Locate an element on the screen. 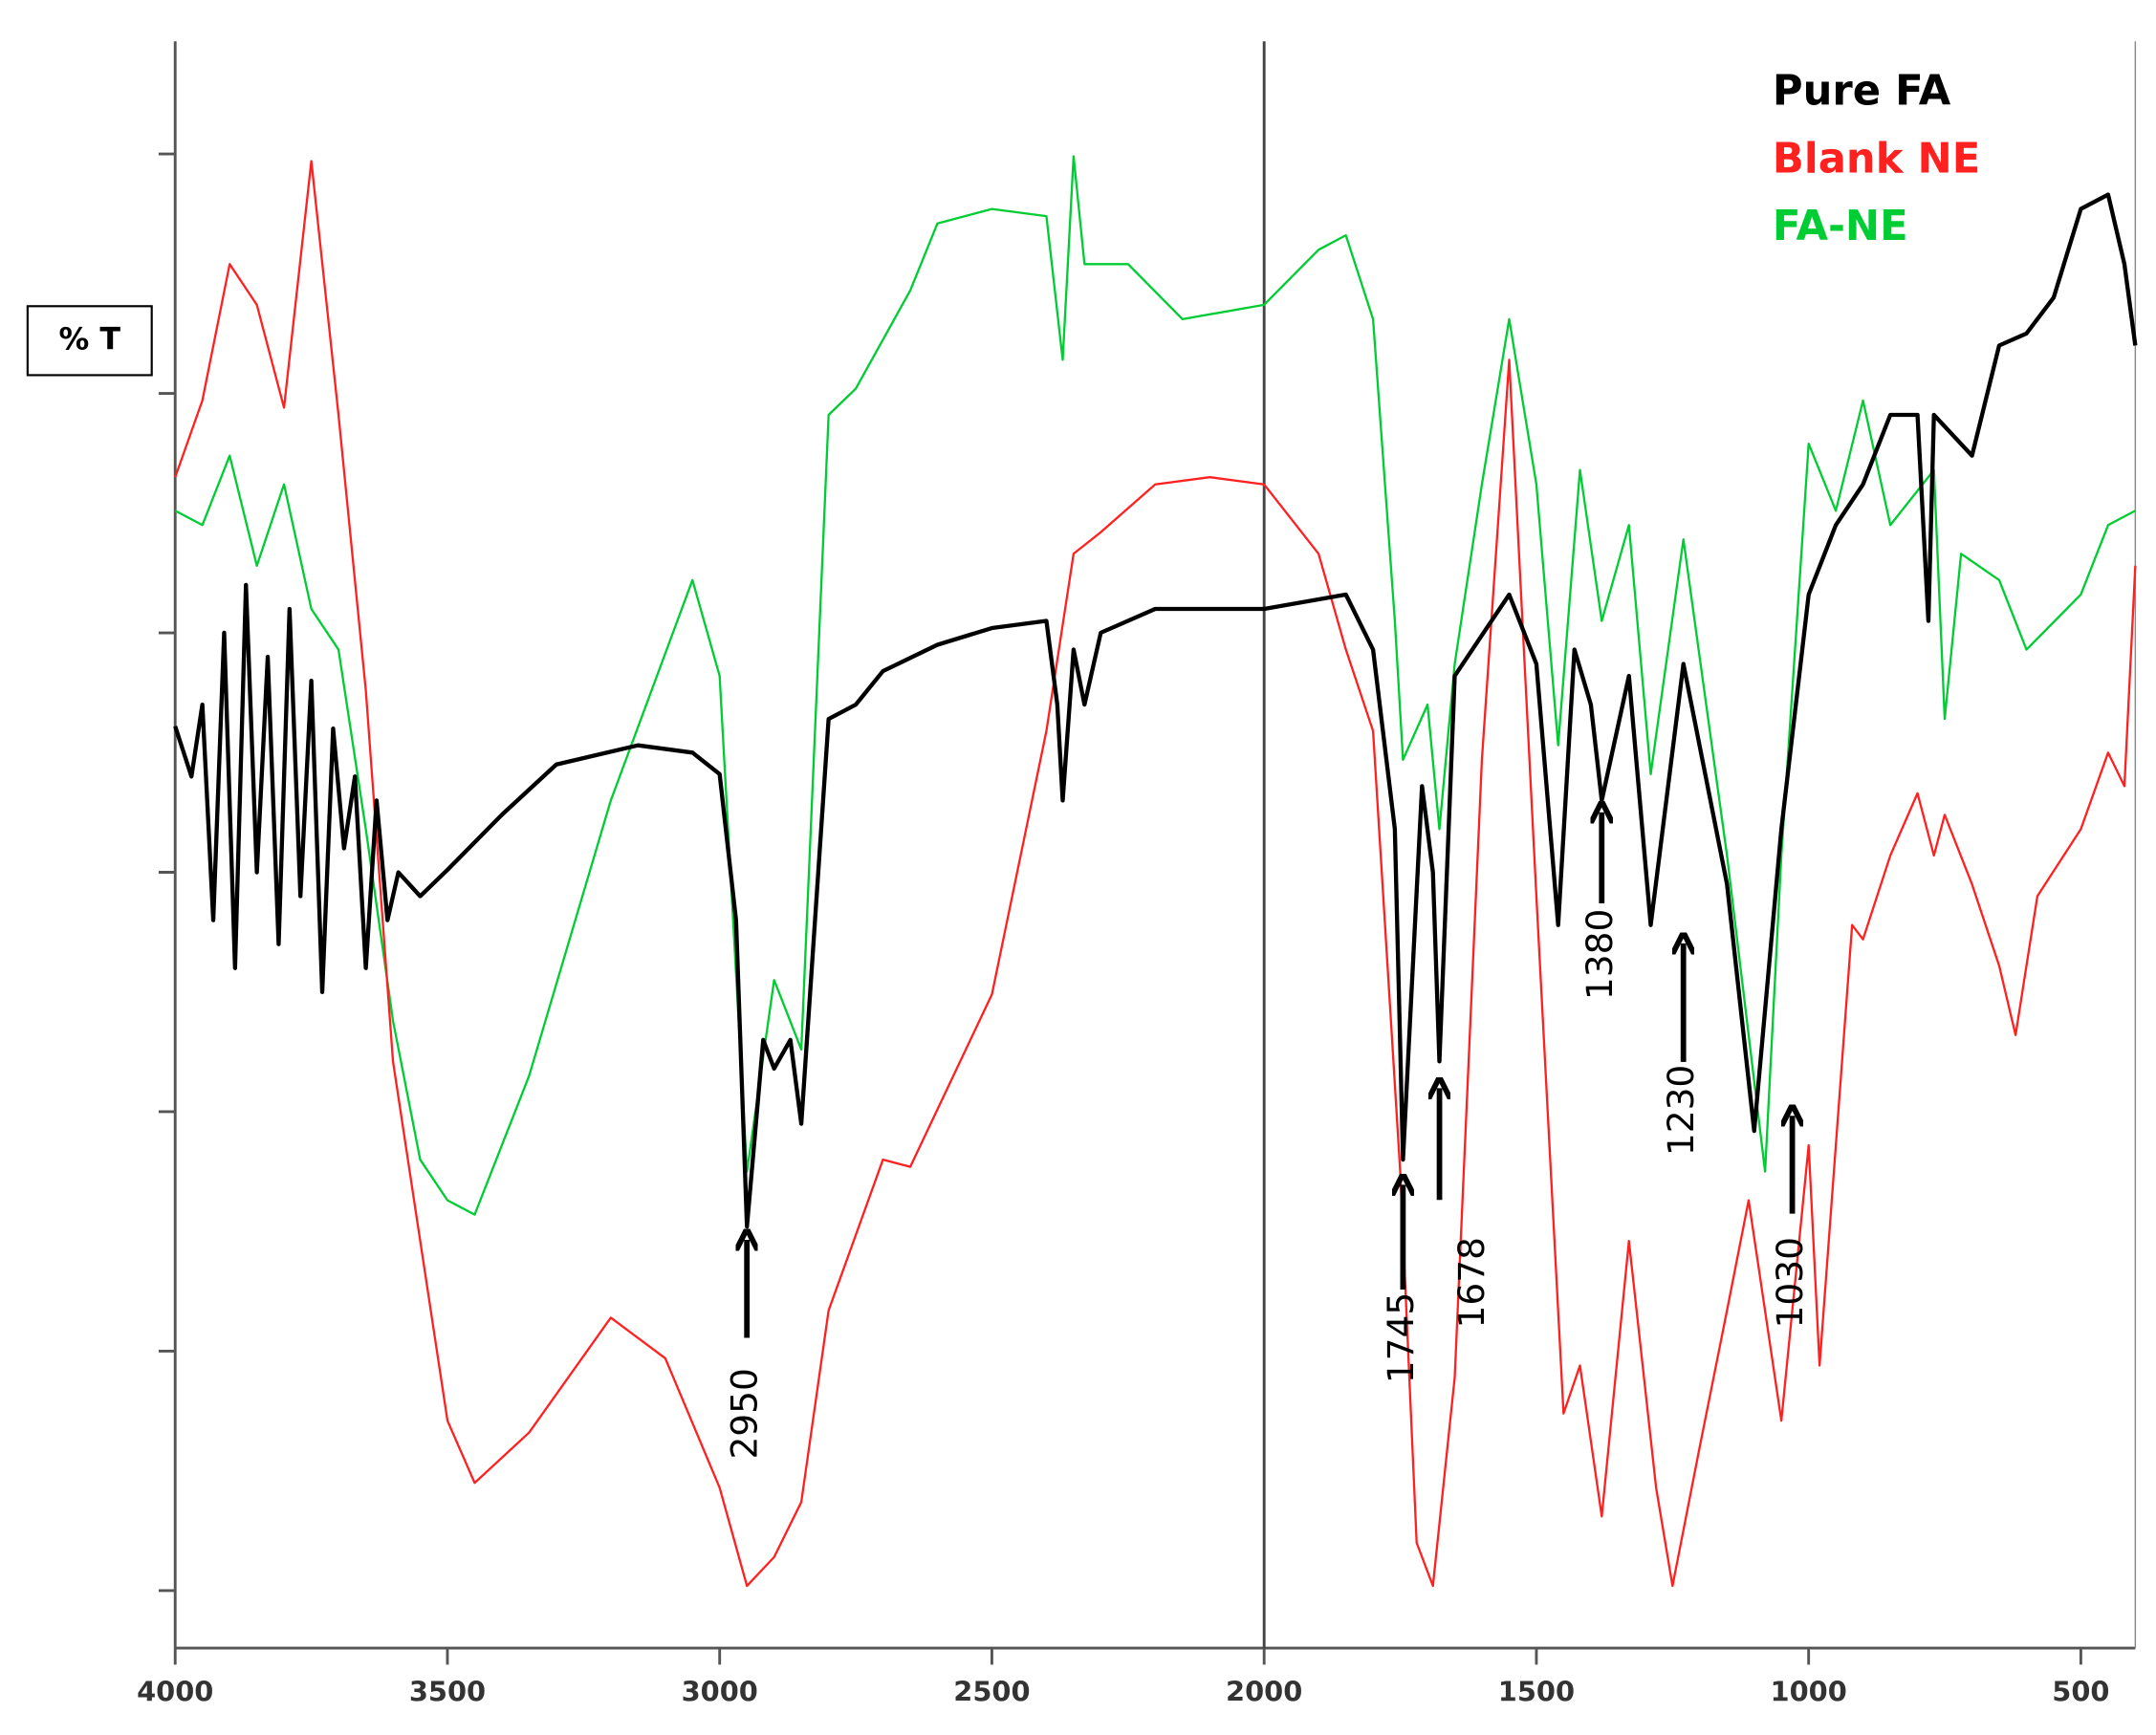 This screenshot has width=2156, height=1735. annotation-label: 1678 is located at coordinates (1471, 1282).